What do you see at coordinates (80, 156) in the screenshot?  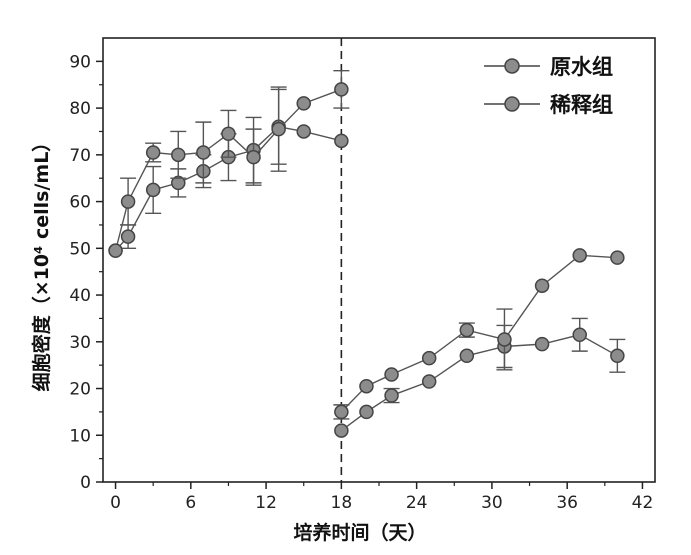 I see `y-tick-label: 70` at bounding box center [80, 156].